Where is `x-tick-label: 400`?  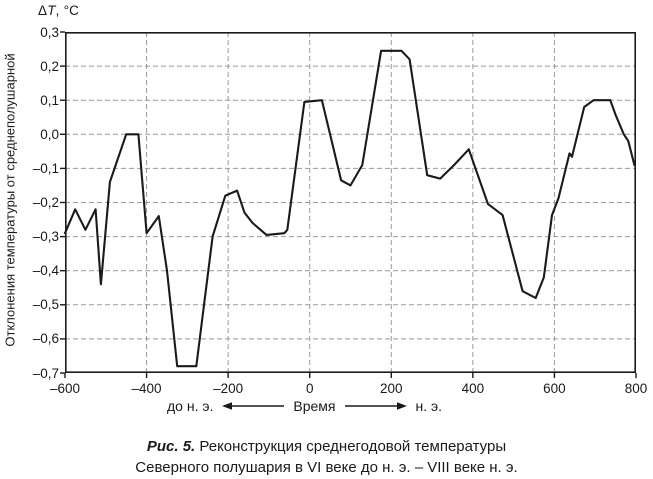
x-tick-label: 400 is located at coordinates (473, 388).